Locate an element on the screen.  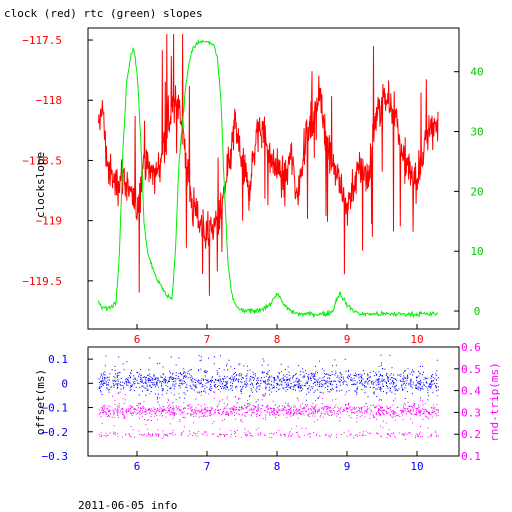
offset-y2-tick-label: 0.4 is located at coordinates (471, 391).